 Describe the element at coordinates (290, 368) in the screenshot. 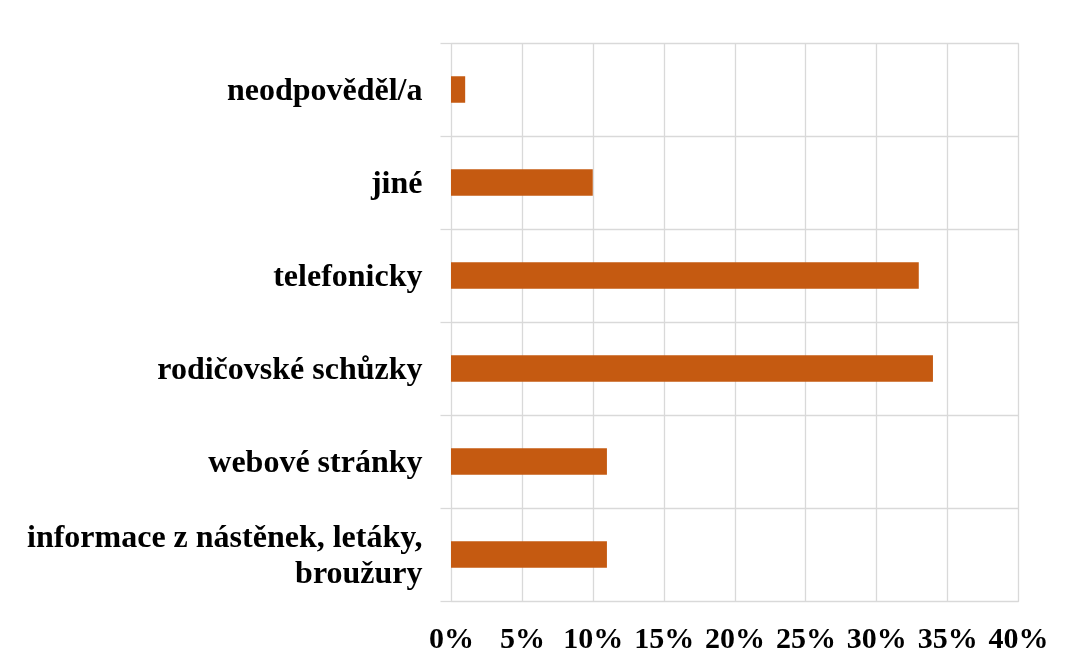

I see `y-tick-label: rodičovské schůzky` at that location.